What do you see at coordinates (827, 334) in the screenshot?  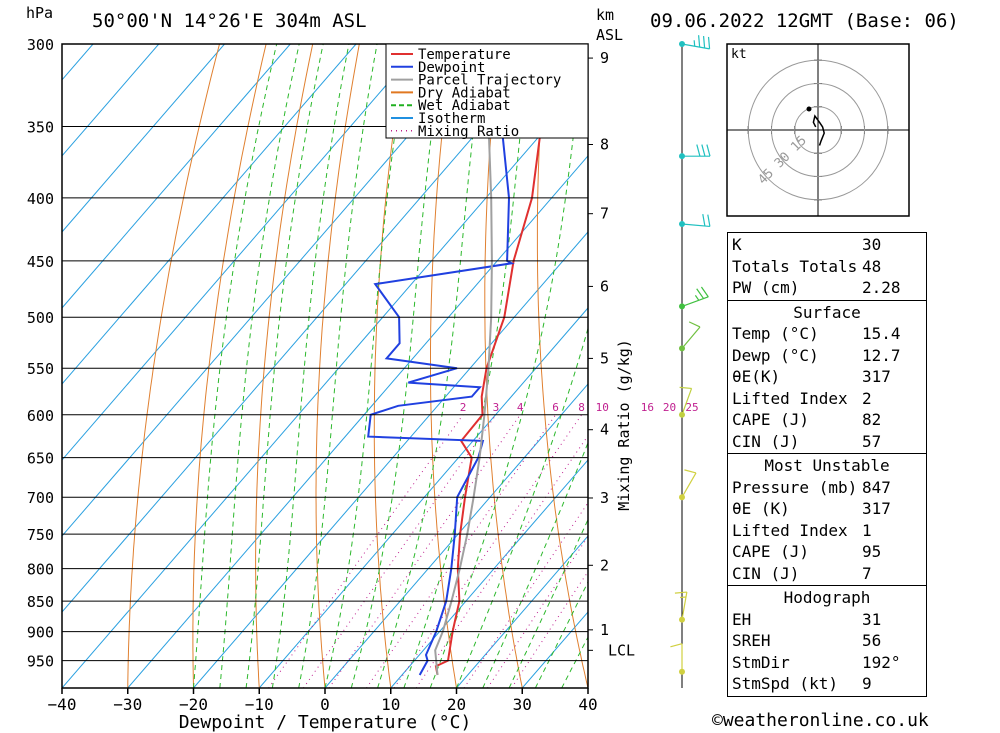 I see `indices-row: Temp (°C) 15.4` at bounding box center [827, 334].